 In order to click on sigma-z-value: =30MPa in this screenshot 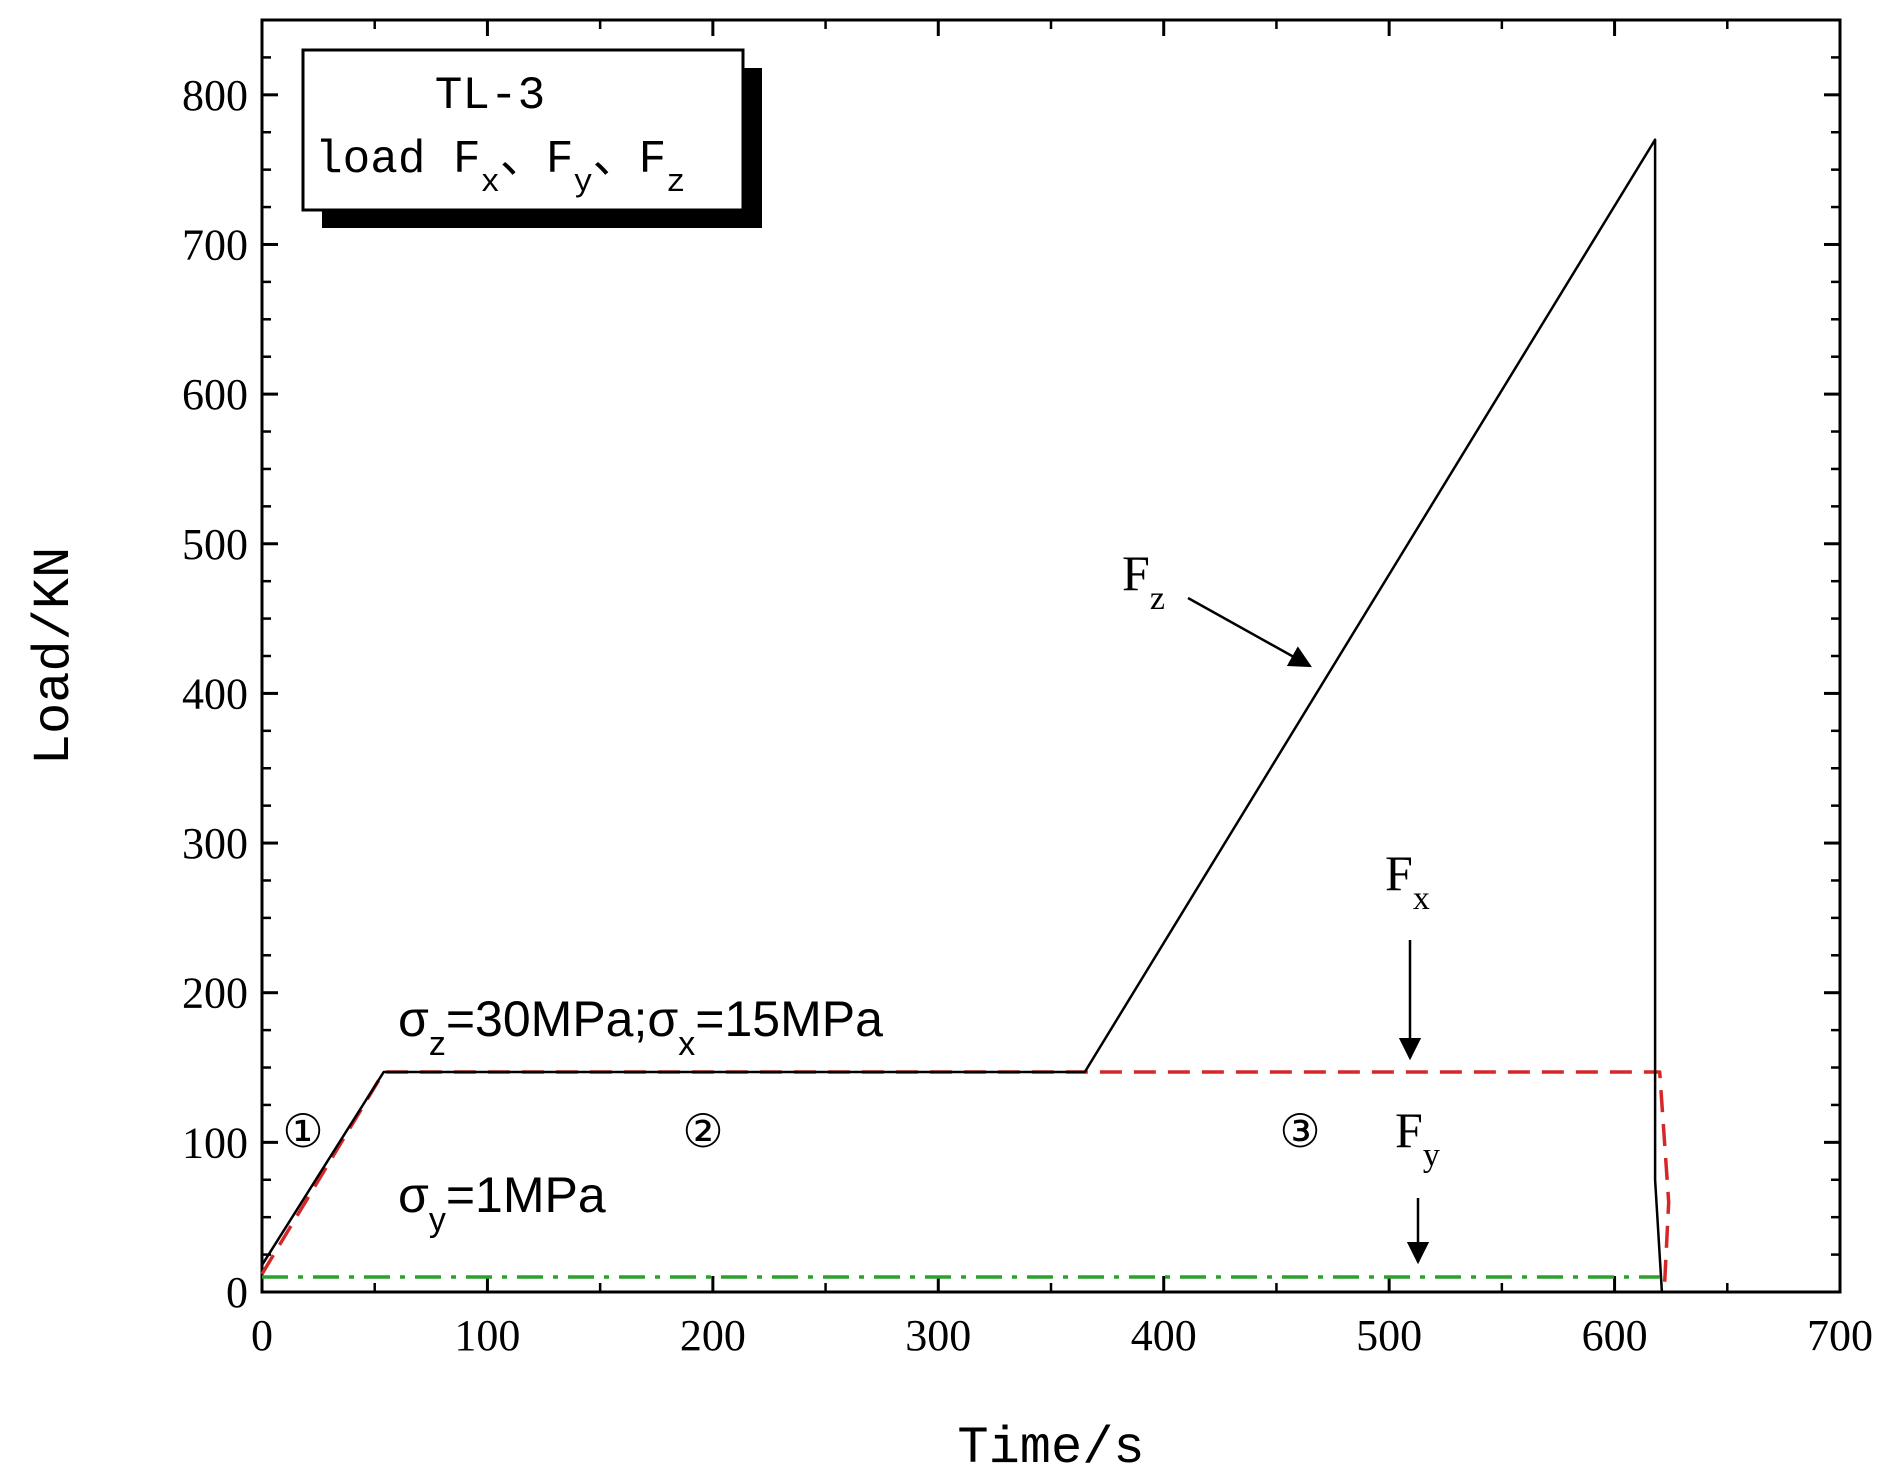, I will do `click(540, 1019)`.